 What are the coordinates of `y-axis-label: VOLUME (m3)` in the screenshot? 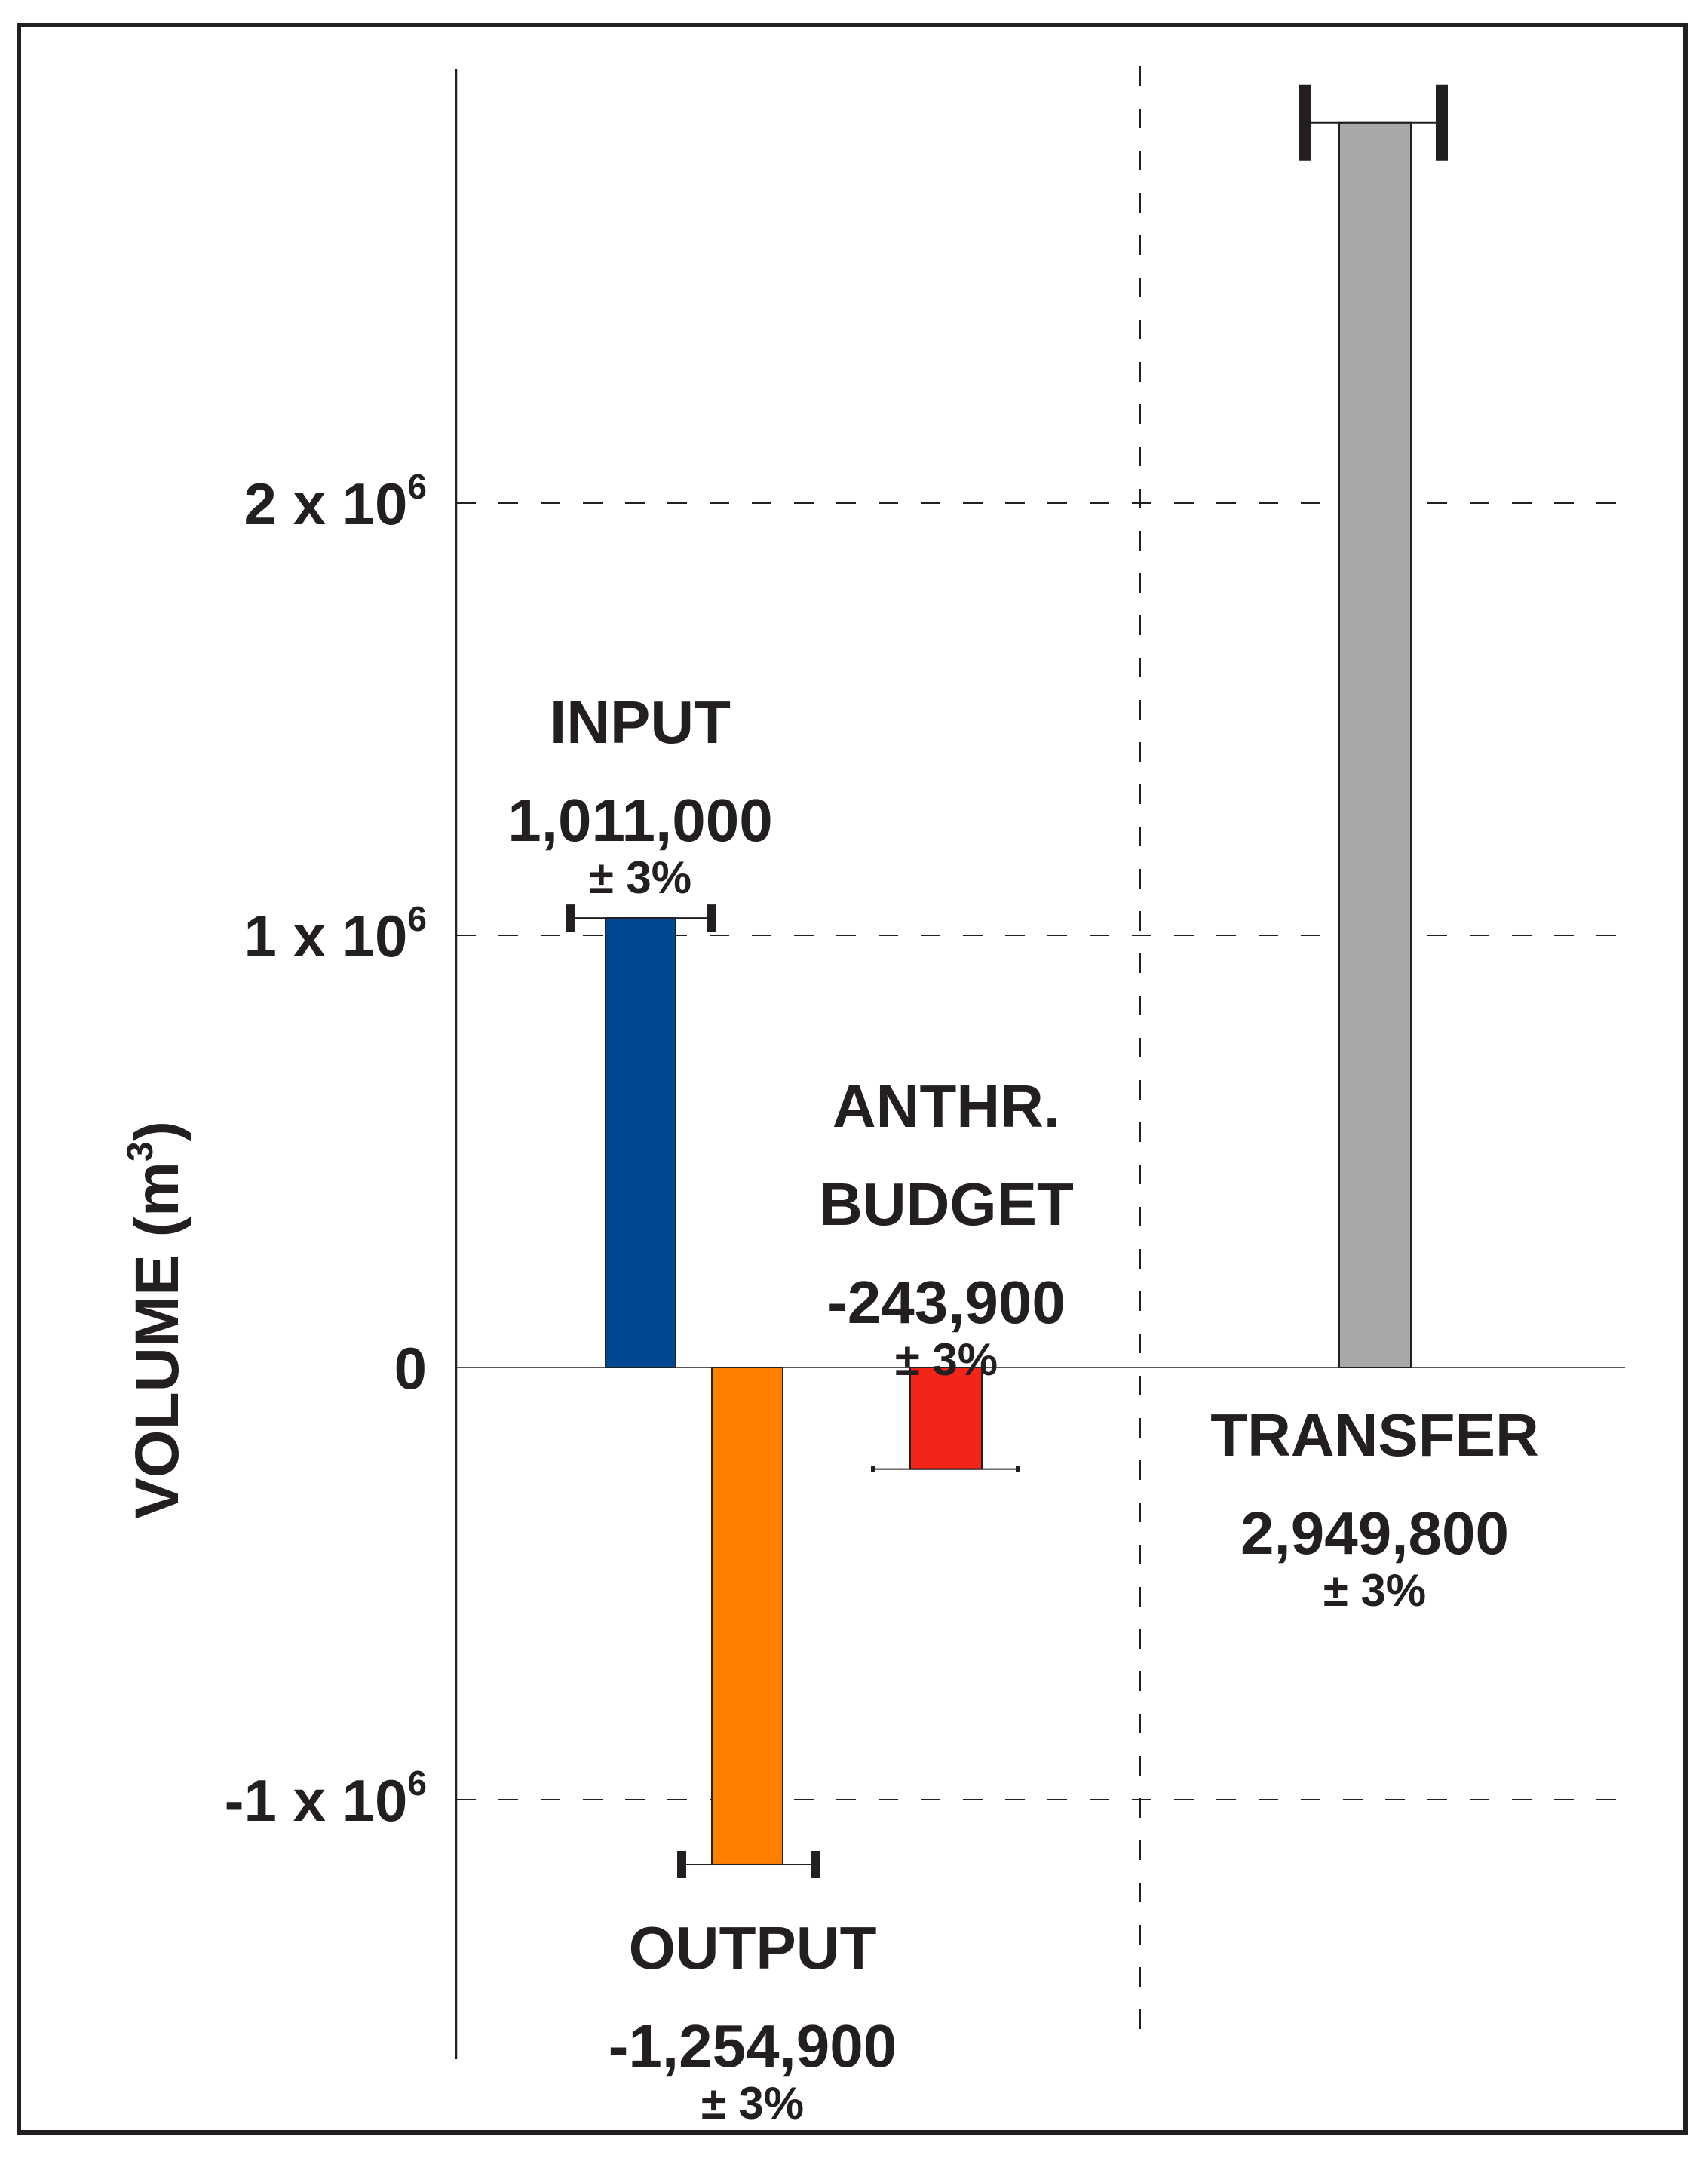 It's located at (156, 1320).